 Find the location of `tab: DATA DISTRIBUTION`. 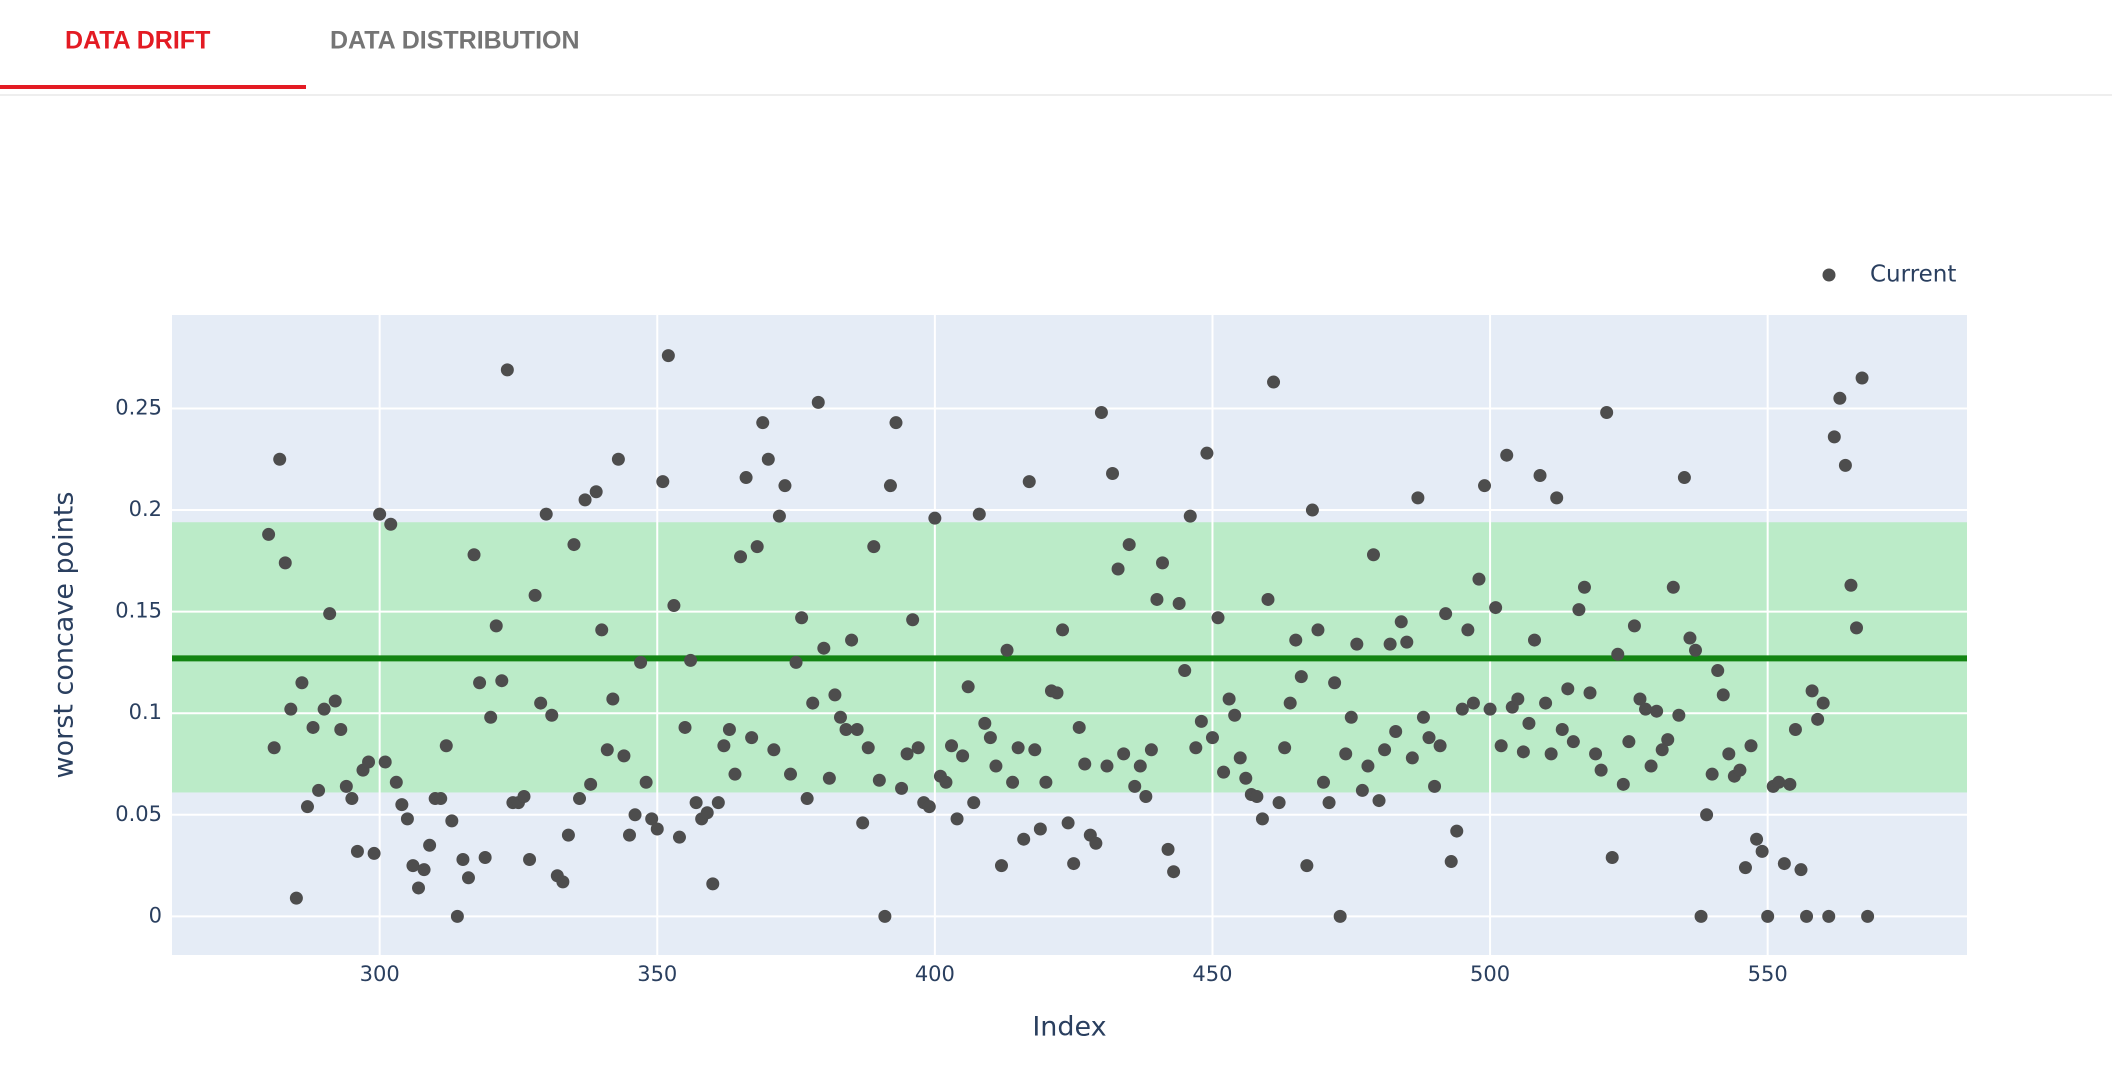

tab: DATA DISTRIBUTION is located at coordinates (455, 41).